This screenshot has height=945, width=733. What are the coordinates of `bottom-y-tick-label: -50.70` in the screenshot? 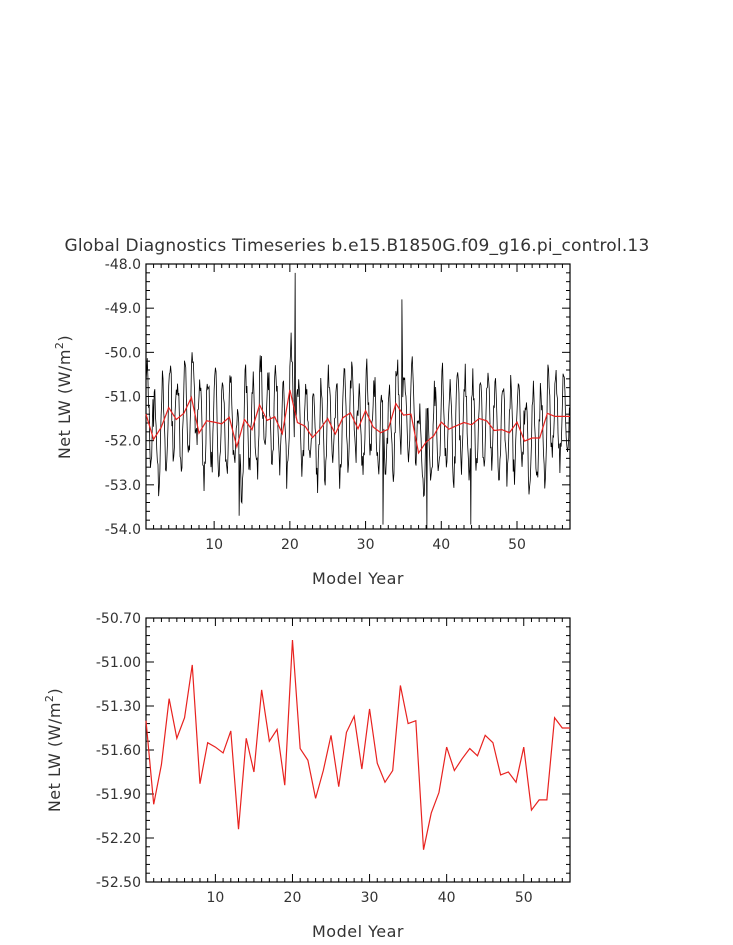 It's located at (118, 619).